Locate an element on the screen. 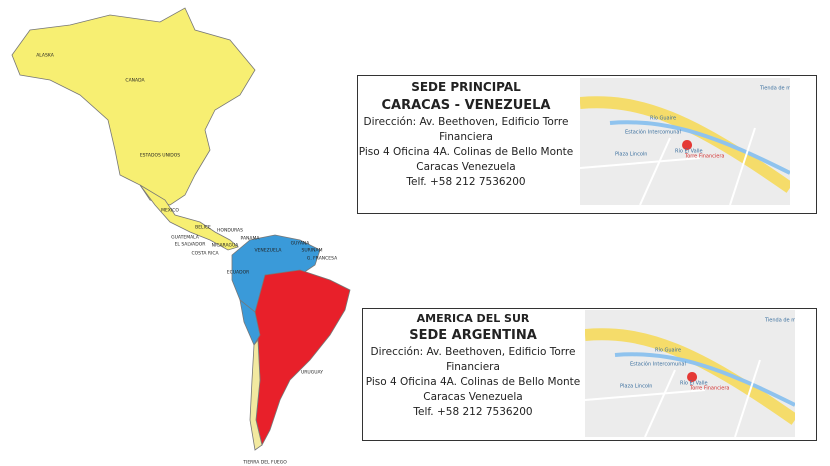 This screenshot has width=830, height=466. south-america-south is located at coordinates (302, 358).